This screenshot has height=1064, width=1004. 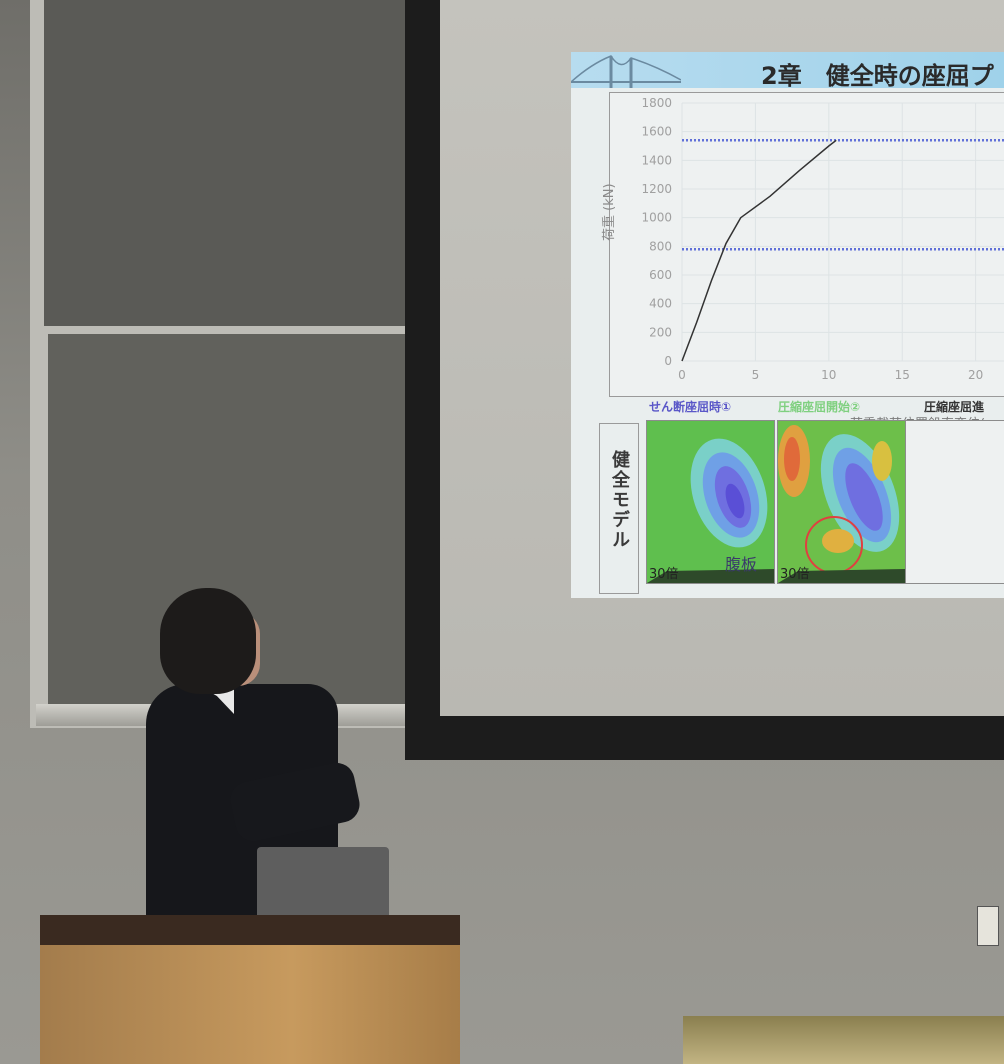 What do you see at coordinates (250, 930) in the screenshot?
I see `podium-top` at bounding box center [250, 930].